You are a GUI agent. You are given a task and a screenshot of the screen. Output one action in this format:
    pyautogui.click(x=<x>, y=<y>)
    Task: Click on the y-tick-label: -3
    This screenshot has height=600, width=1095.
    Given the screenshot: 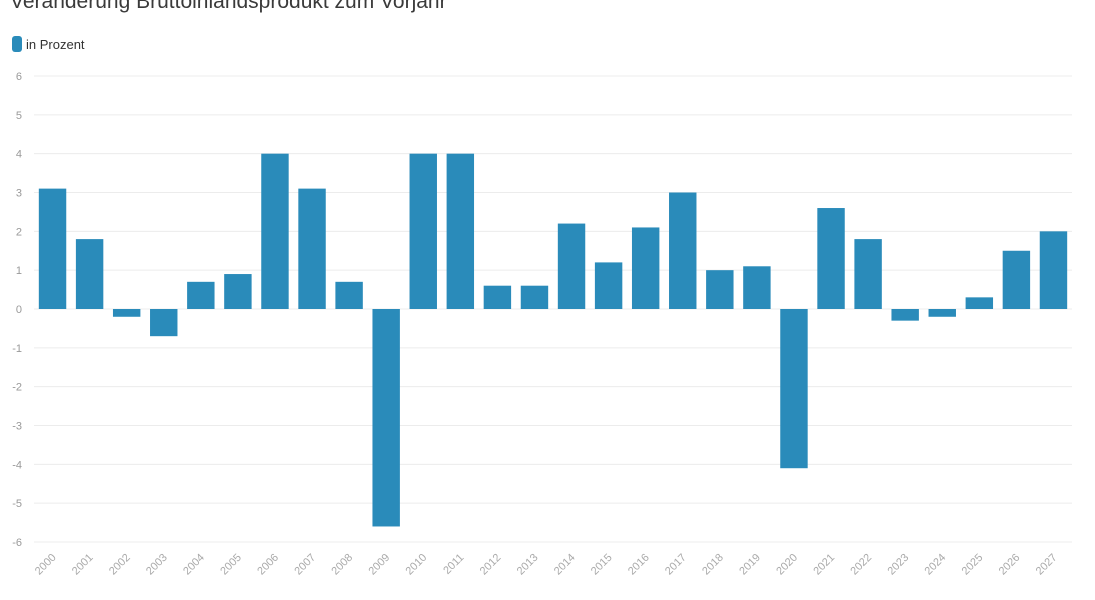 What is the action you would take?
    pyautogui.click(x=17, y=427)
    